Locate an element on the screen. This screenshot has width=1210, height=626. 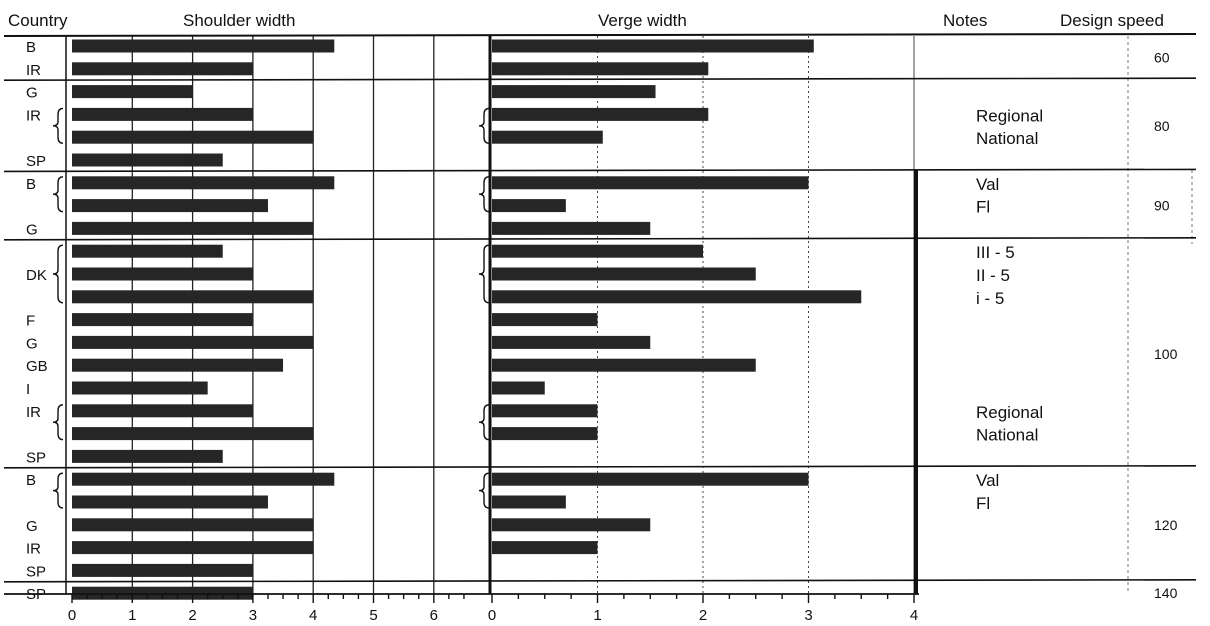
verge-tick-label: 3 is located at coordinates (808, 615).